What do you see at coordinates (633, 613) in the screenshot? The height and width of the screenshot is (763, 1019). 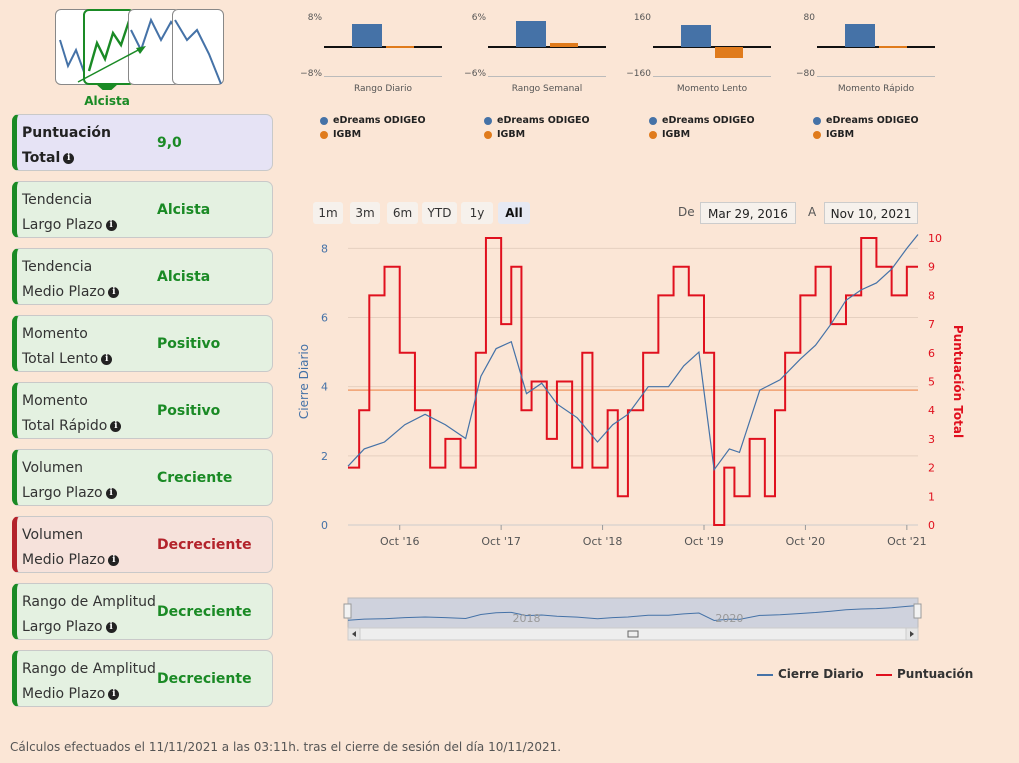 I see `navigator-window` at bounding box center [633, 613].